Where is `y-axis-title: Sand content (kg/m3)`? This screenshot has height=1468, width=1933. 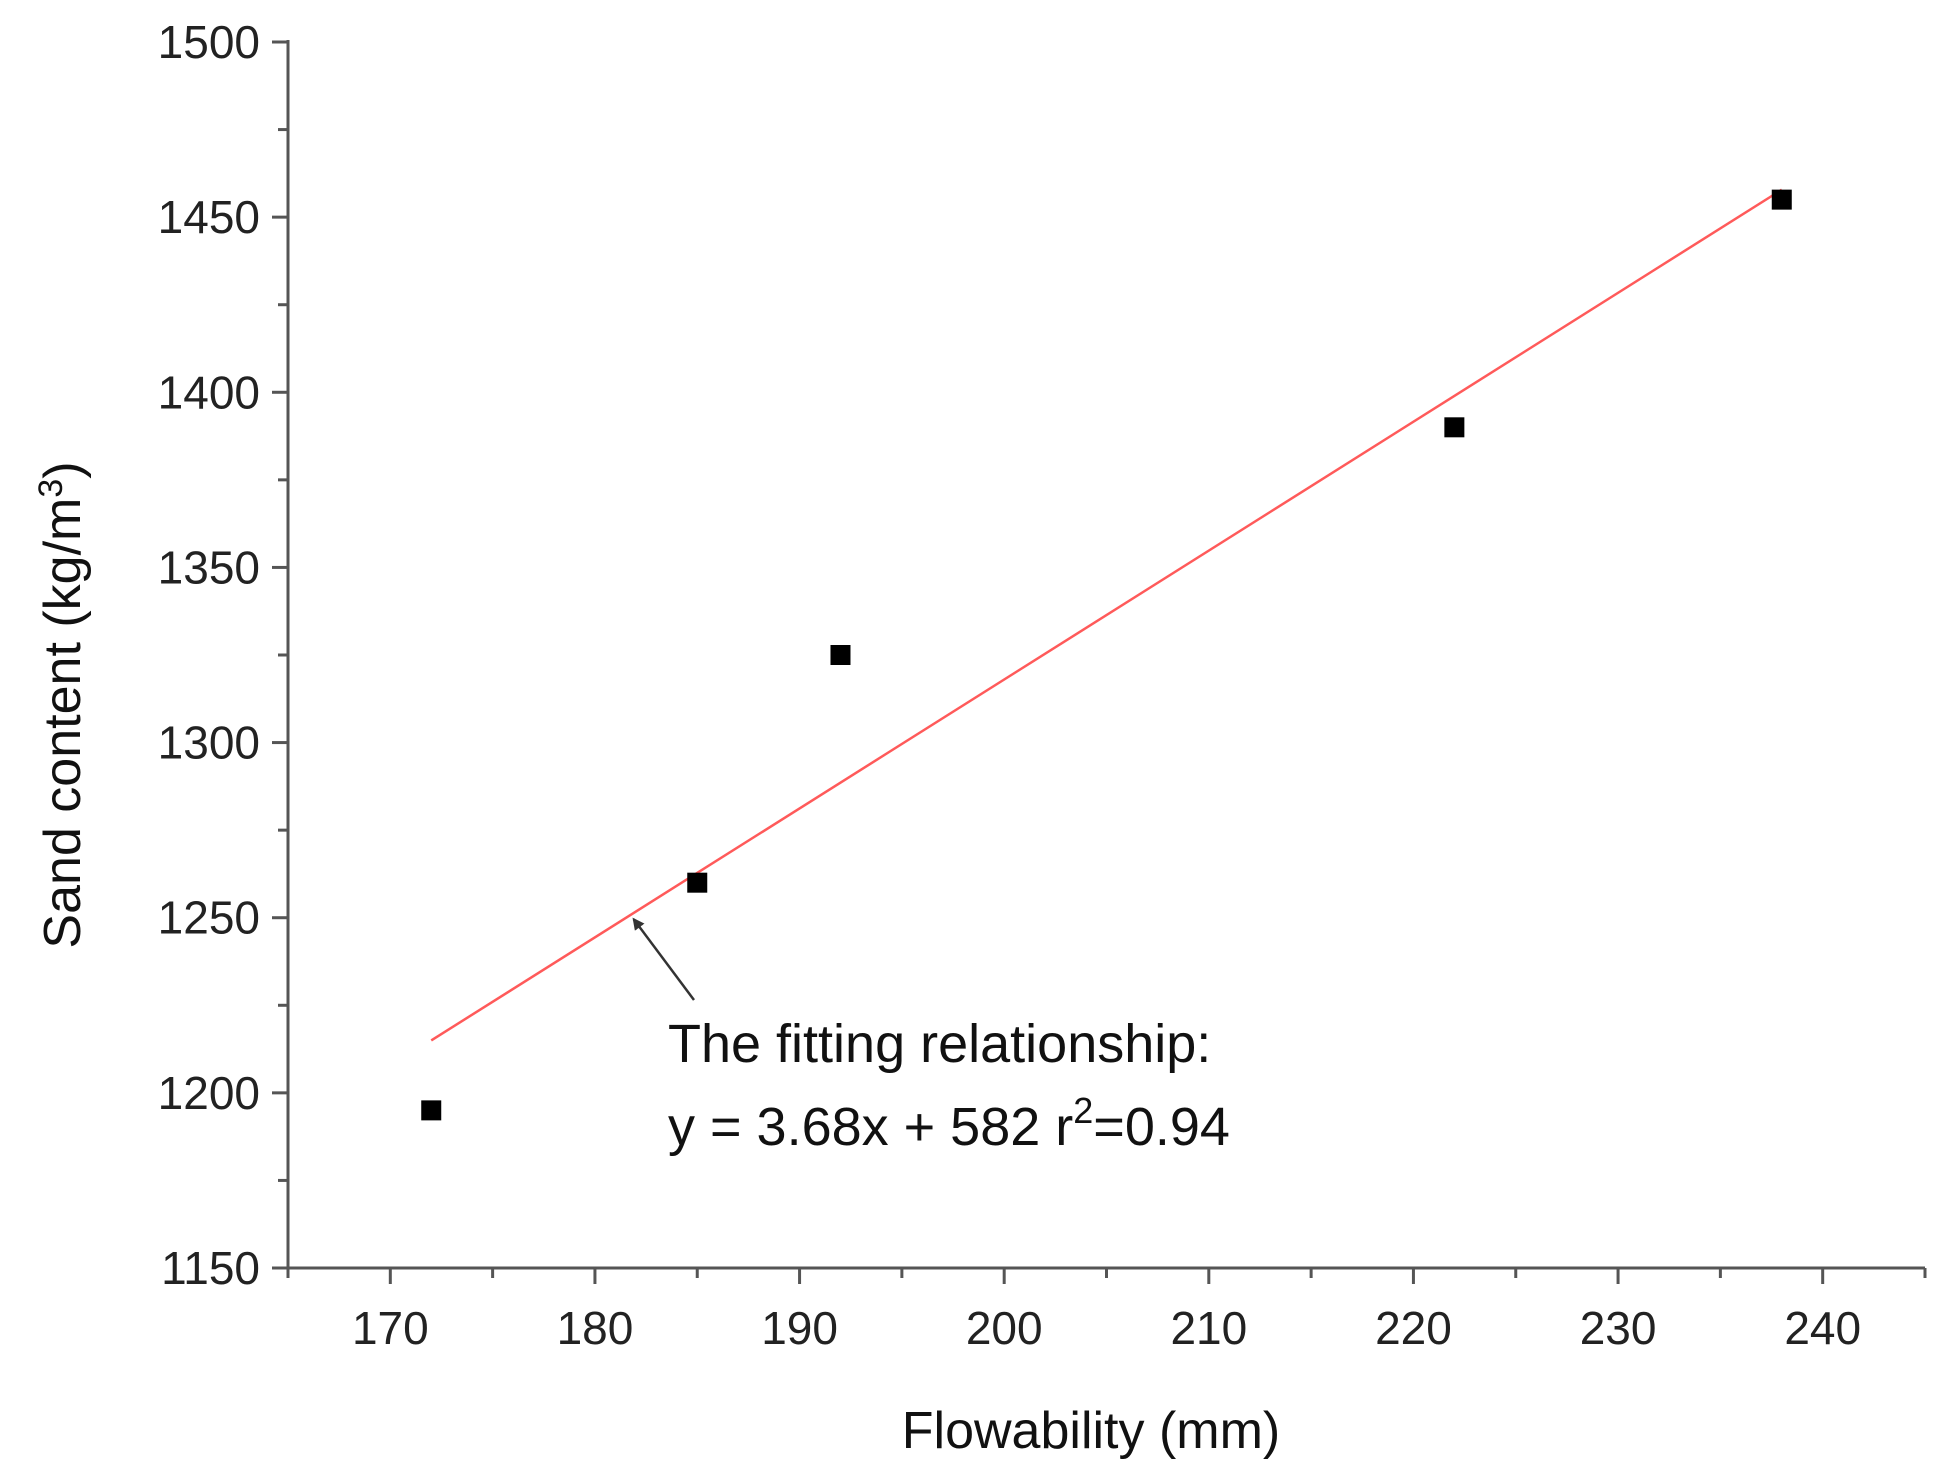 y-axis-title: Sand content (kg/m3) is located at coordinates (62, 704).